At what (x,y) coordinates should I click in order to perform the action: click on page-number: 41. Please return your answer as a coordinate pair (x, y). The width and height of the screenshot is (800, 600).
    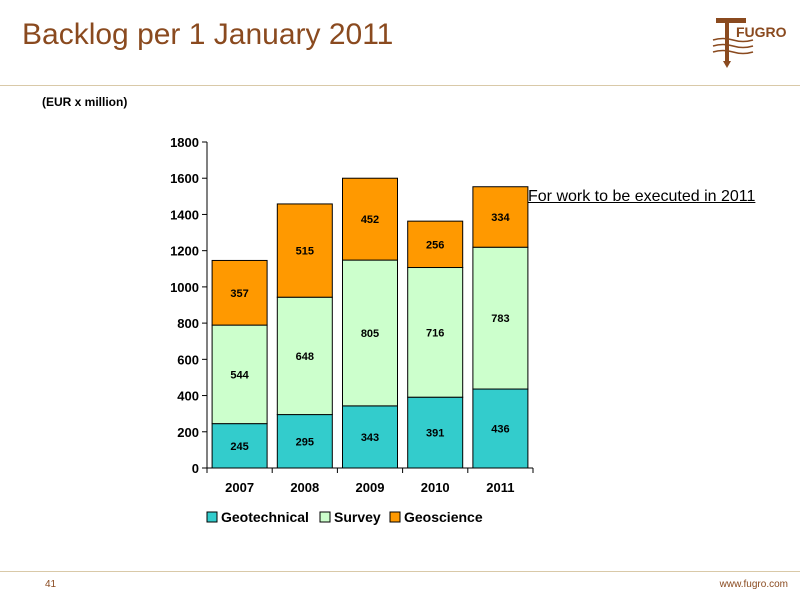
    Looking at the image, I should click on (51, 584).